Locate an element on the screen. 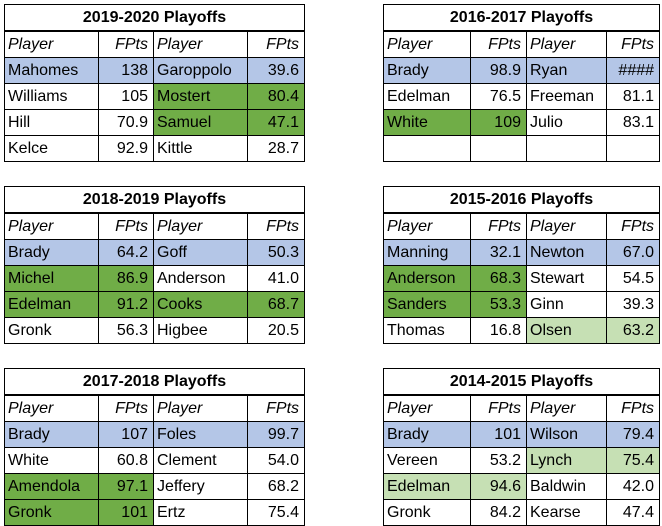 Image resolution: width=662 pixels, height=526 pixels. table-row: Manning 32.1 Newton 67.0 is located at coordinates (522, 252).